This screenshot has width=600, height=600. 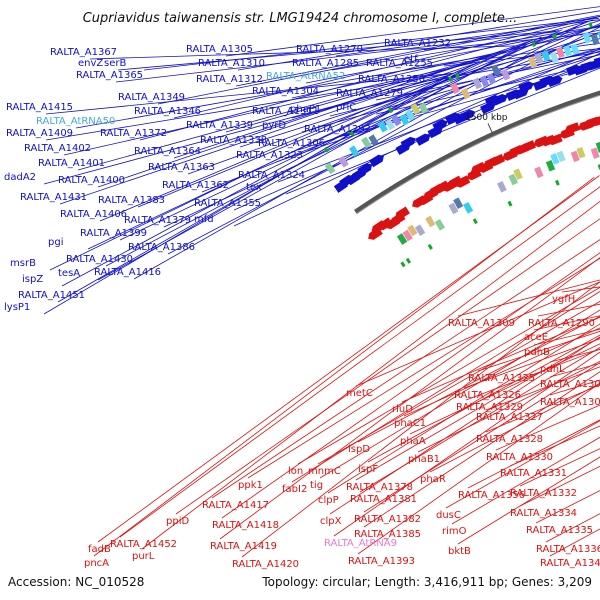 What do you see at coordinates (23, 263) in the screenshot?
I see `forward-gene-label: msrB` at bounding box center [23, 263].